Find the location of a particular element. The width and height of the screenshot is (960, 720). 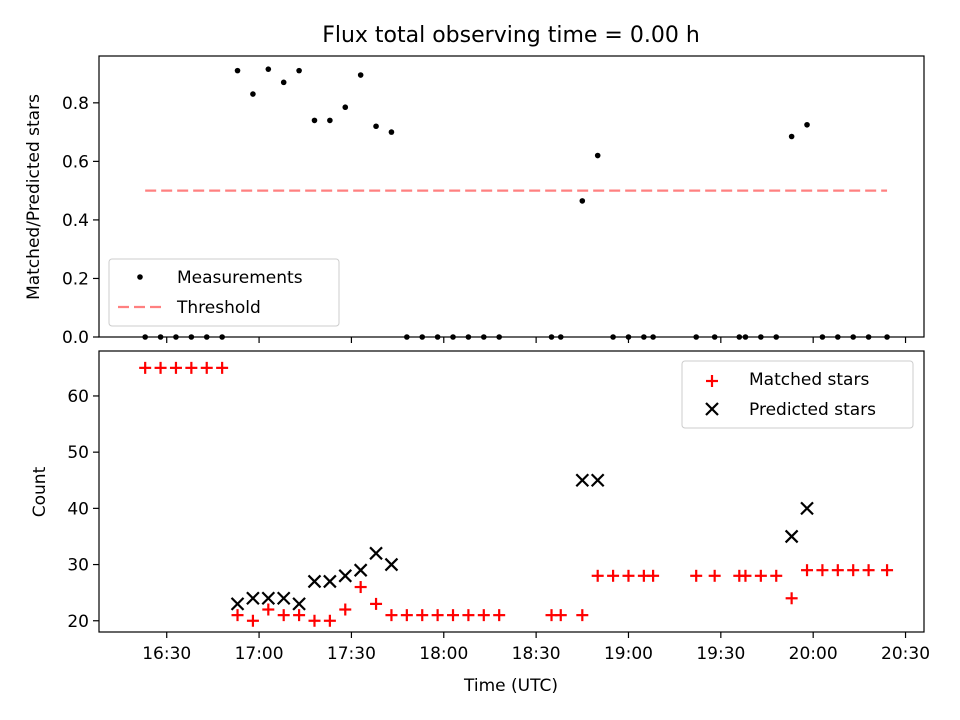

top-y-axis-label: Matched/Predicted stars is located at coordinates (34, 197).